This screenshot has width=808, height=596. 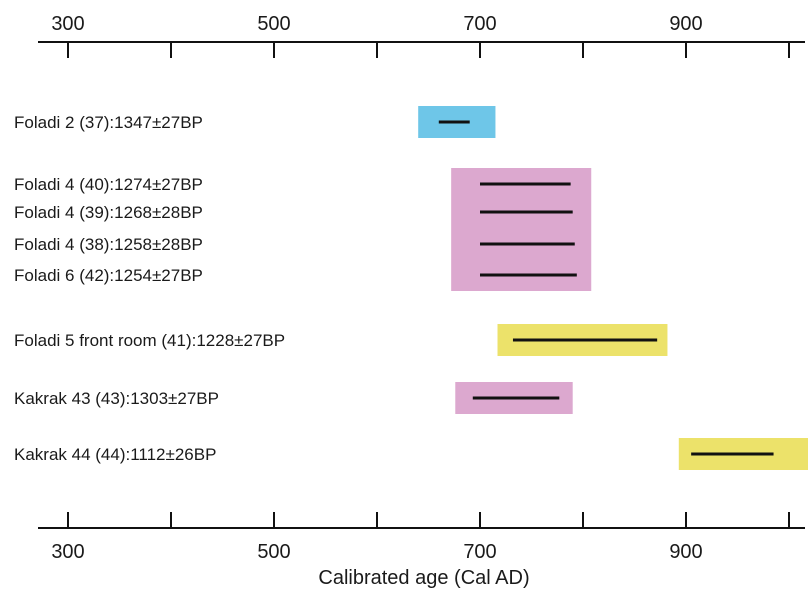 I want to click on bottom-tick-label-700: 700, so click(x=479, y=552).